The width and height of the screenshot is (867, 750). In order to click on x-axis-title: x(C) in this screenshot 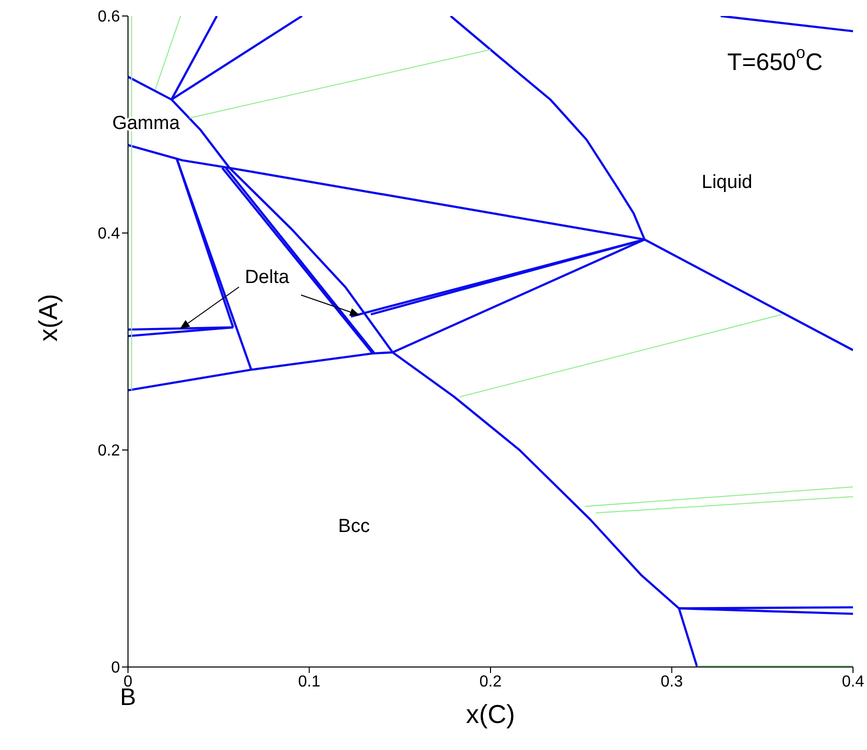, I will do `click(491, 714)`.